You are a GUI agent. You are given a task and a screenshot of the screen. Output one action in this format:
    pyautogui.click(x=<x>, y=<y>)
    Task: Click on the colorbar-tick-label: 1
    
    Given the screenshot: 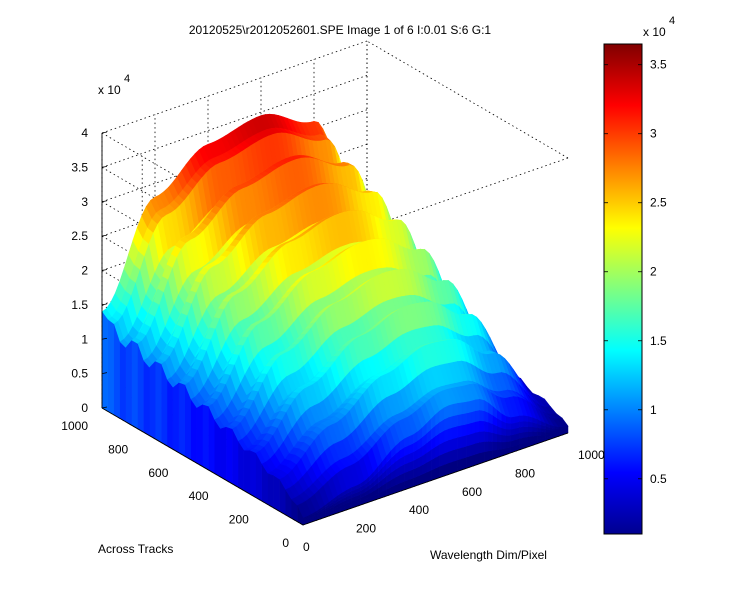 What is the action you would take?
    pyautogui.click(x=653, y=410)
    